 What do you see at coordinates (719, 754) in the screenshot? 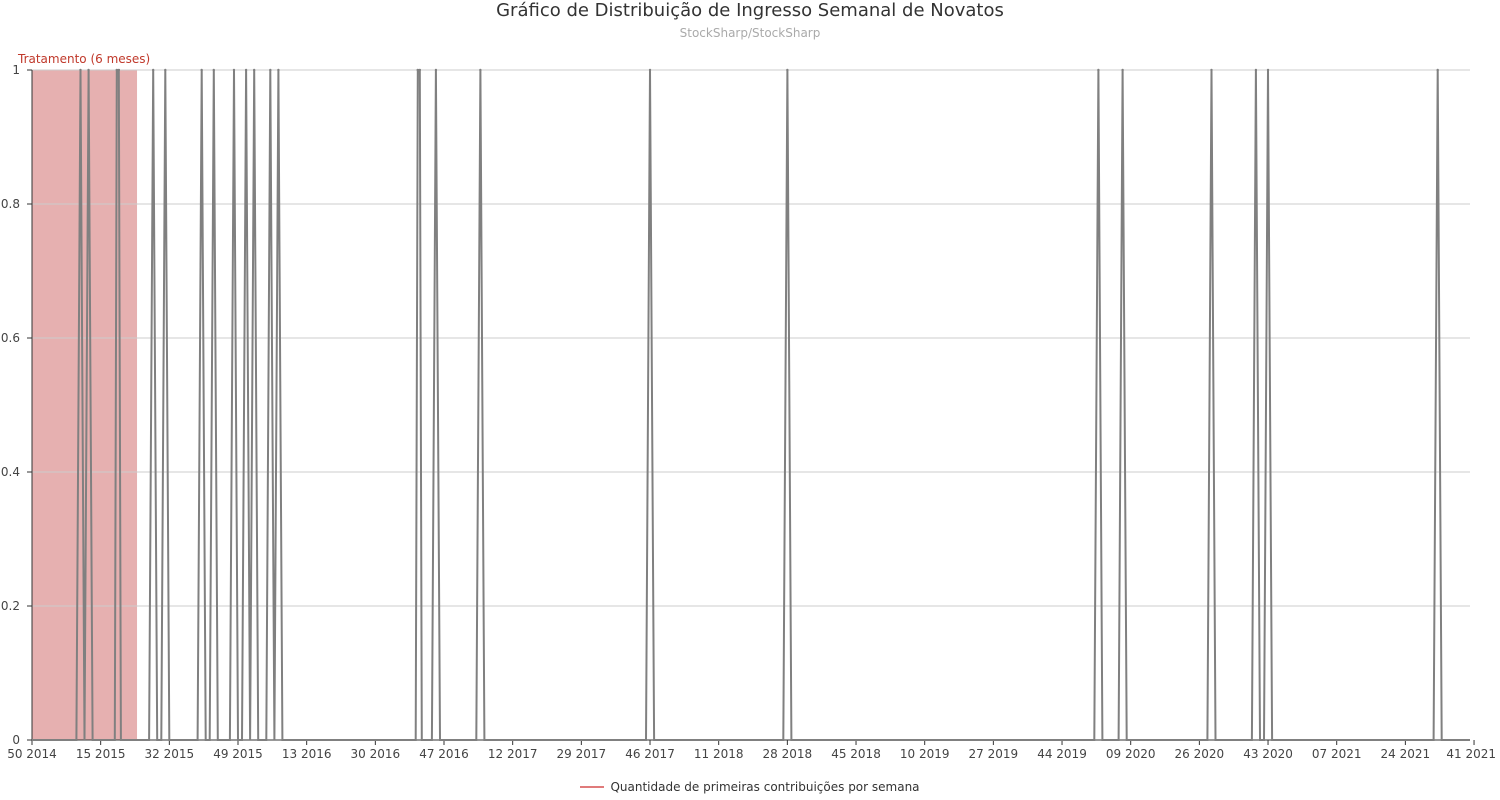
I see `x-tick-label: 11 2018` at bounding box center [719, 754].